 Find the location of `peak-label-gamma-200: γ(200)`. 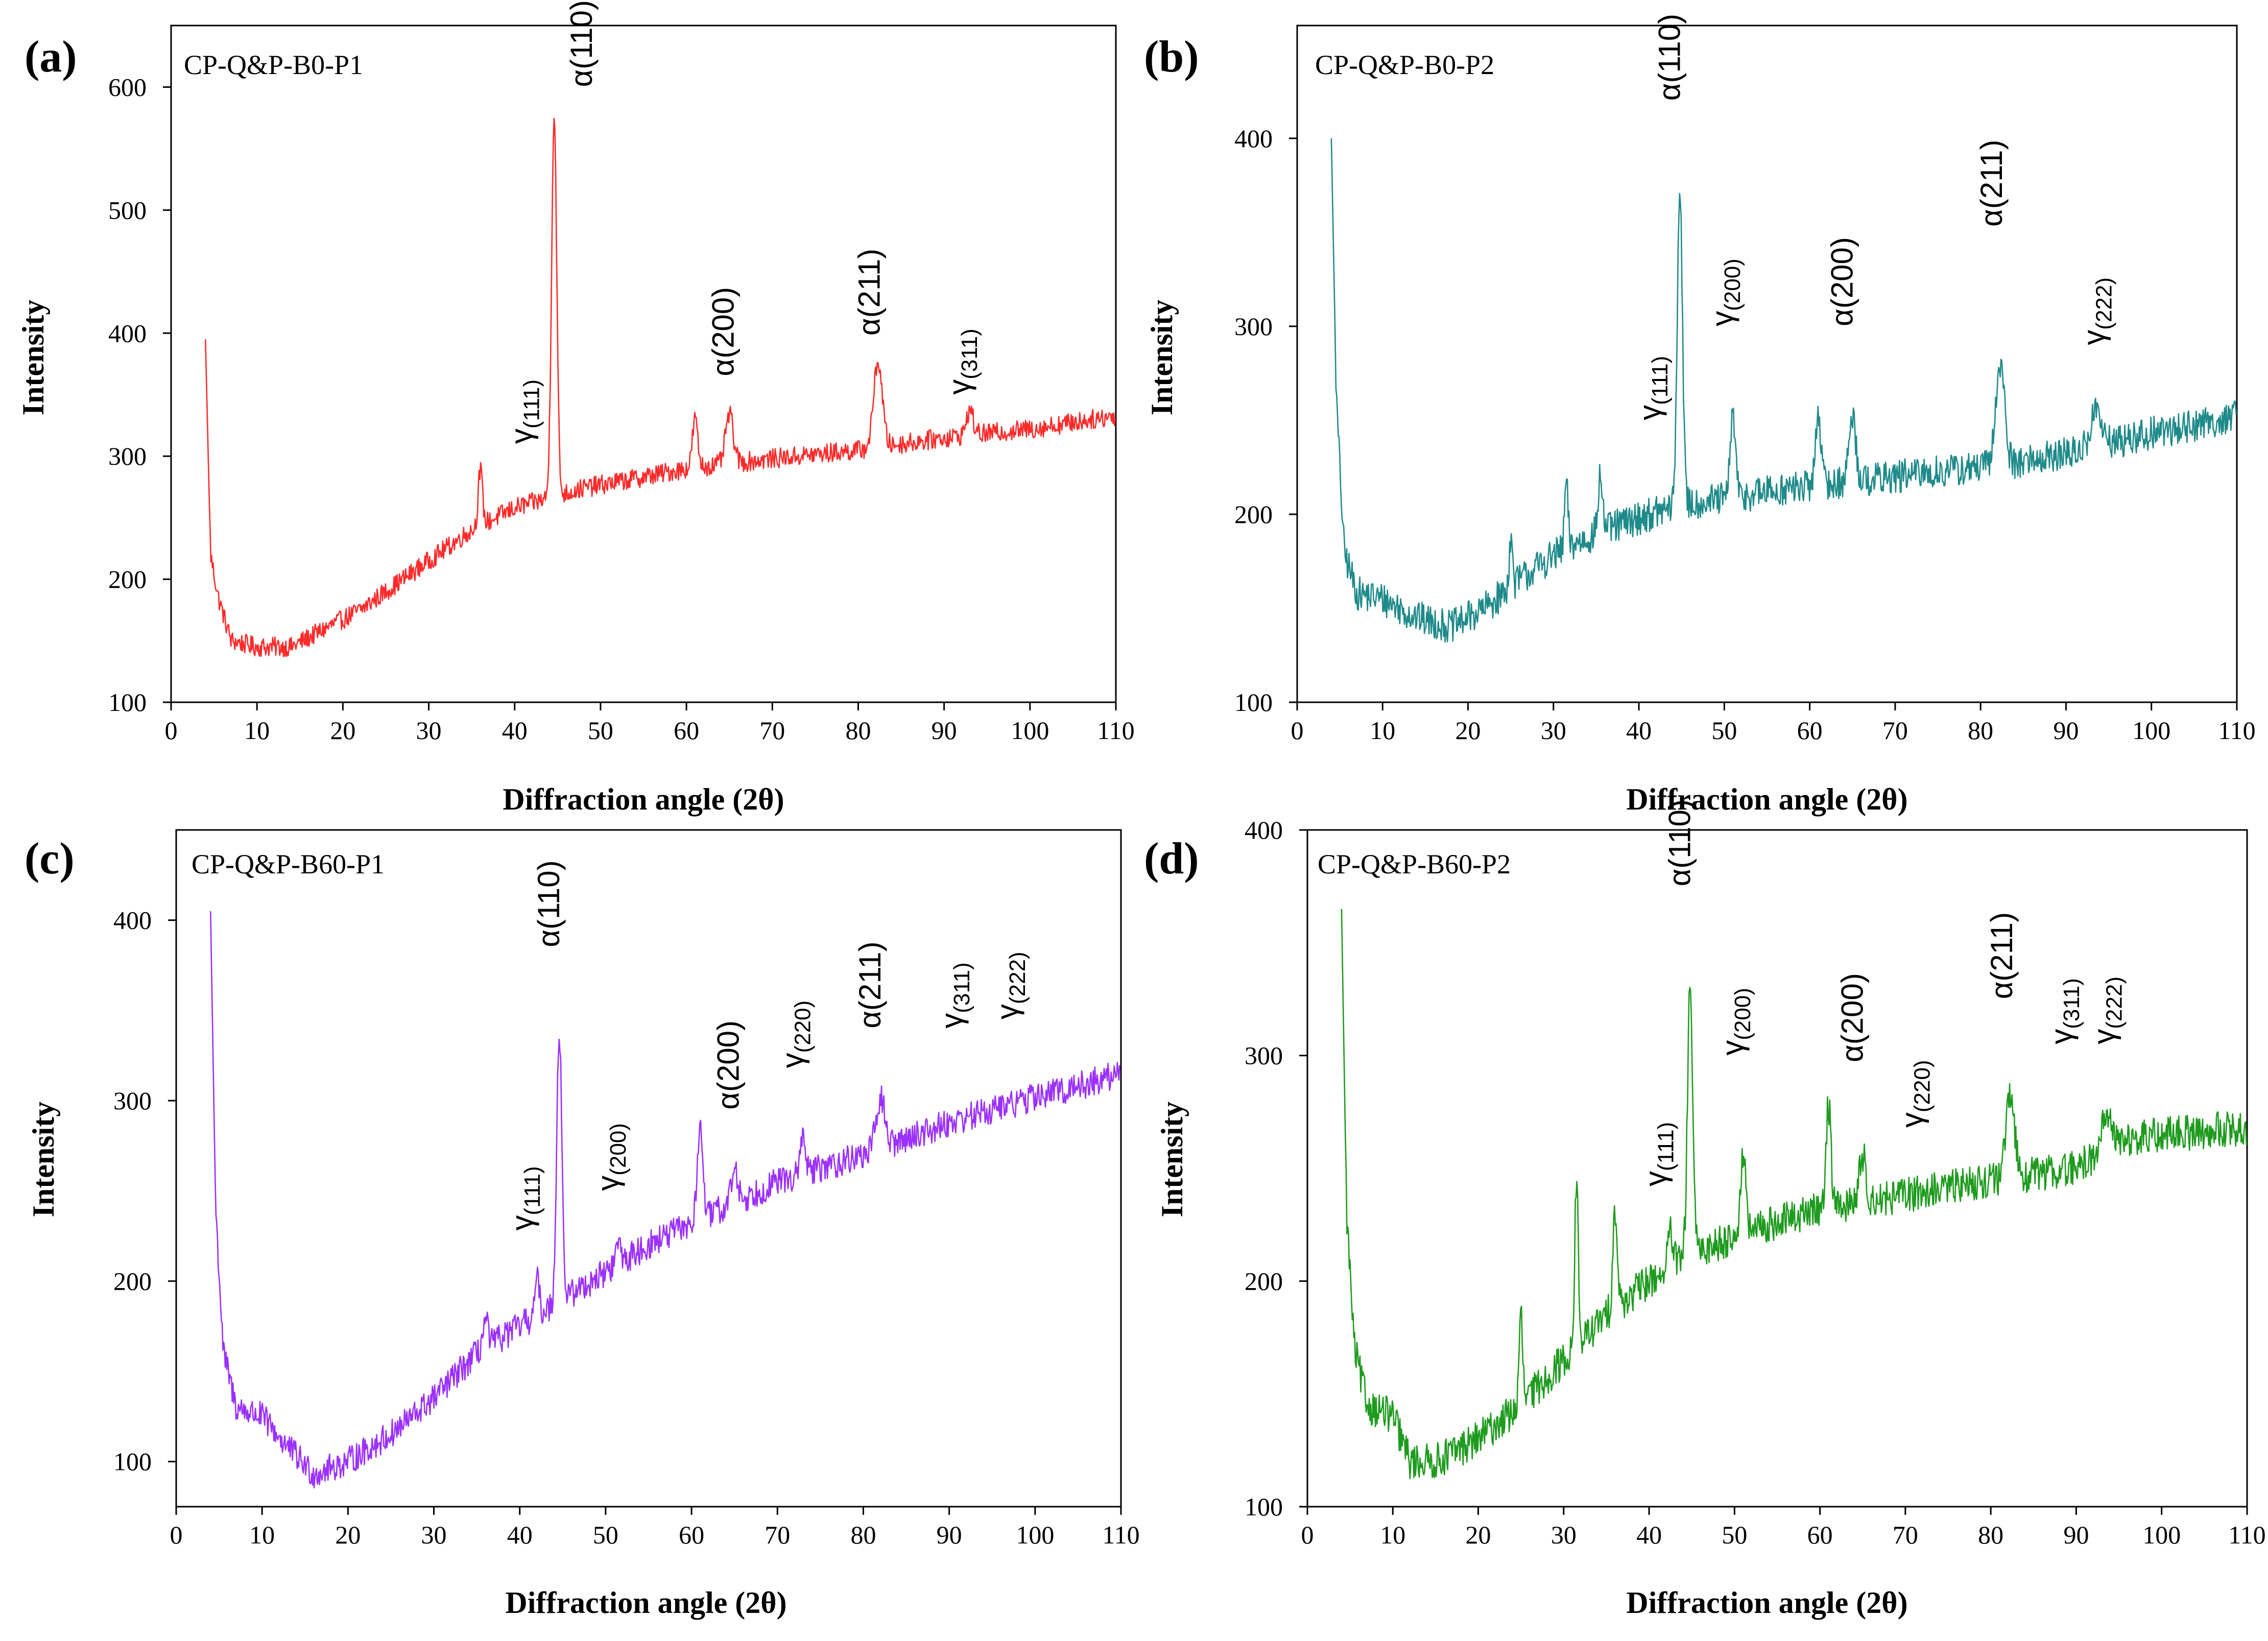

peak-label-gamma-200: γ(200) is located at coordinates (611, 1157).